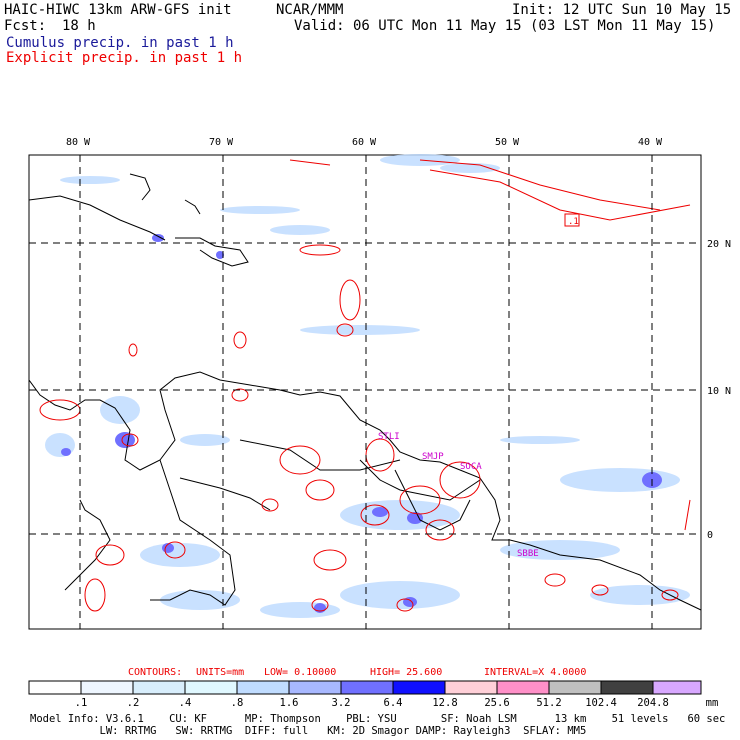  Describe the element at coordinates (653, 703) in the screenshot. I see `colorbar-value: 204.8` at that location.